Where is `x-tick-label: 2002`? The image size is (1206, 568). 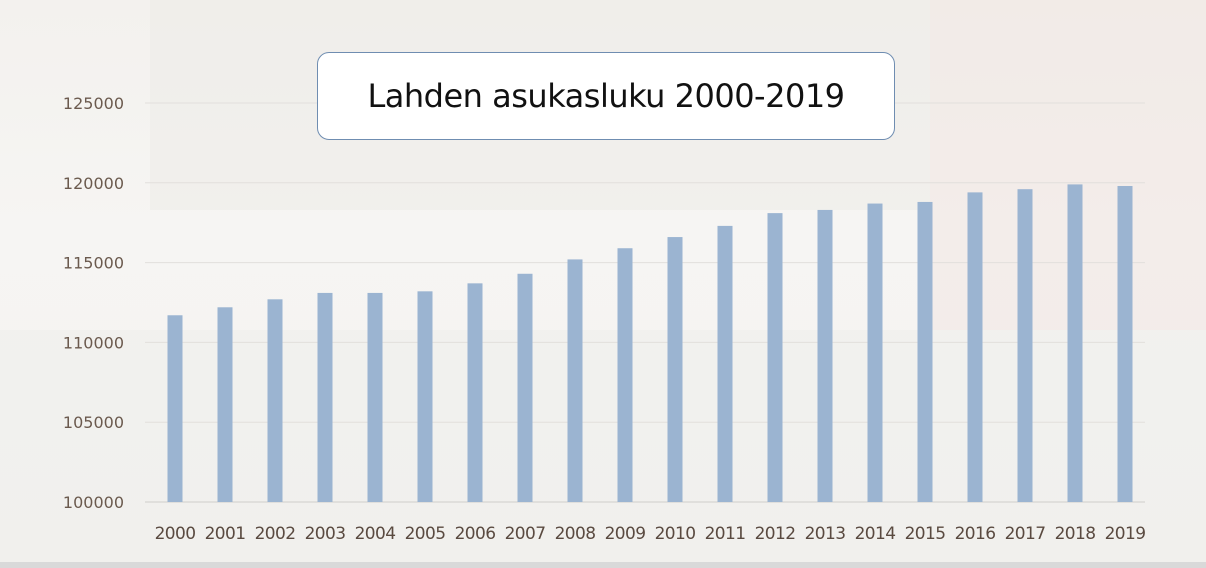 x-tick-label: 2002 is located at coordinates (275, 534).